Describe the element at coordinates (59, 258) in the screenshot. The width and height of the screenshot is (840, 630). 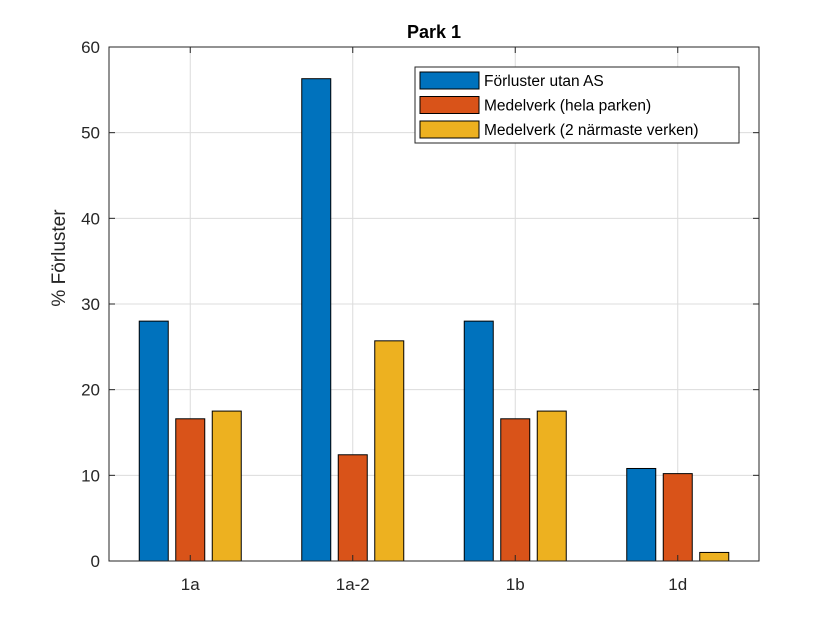
I see `y-axis-label: % Förluster` at that location.